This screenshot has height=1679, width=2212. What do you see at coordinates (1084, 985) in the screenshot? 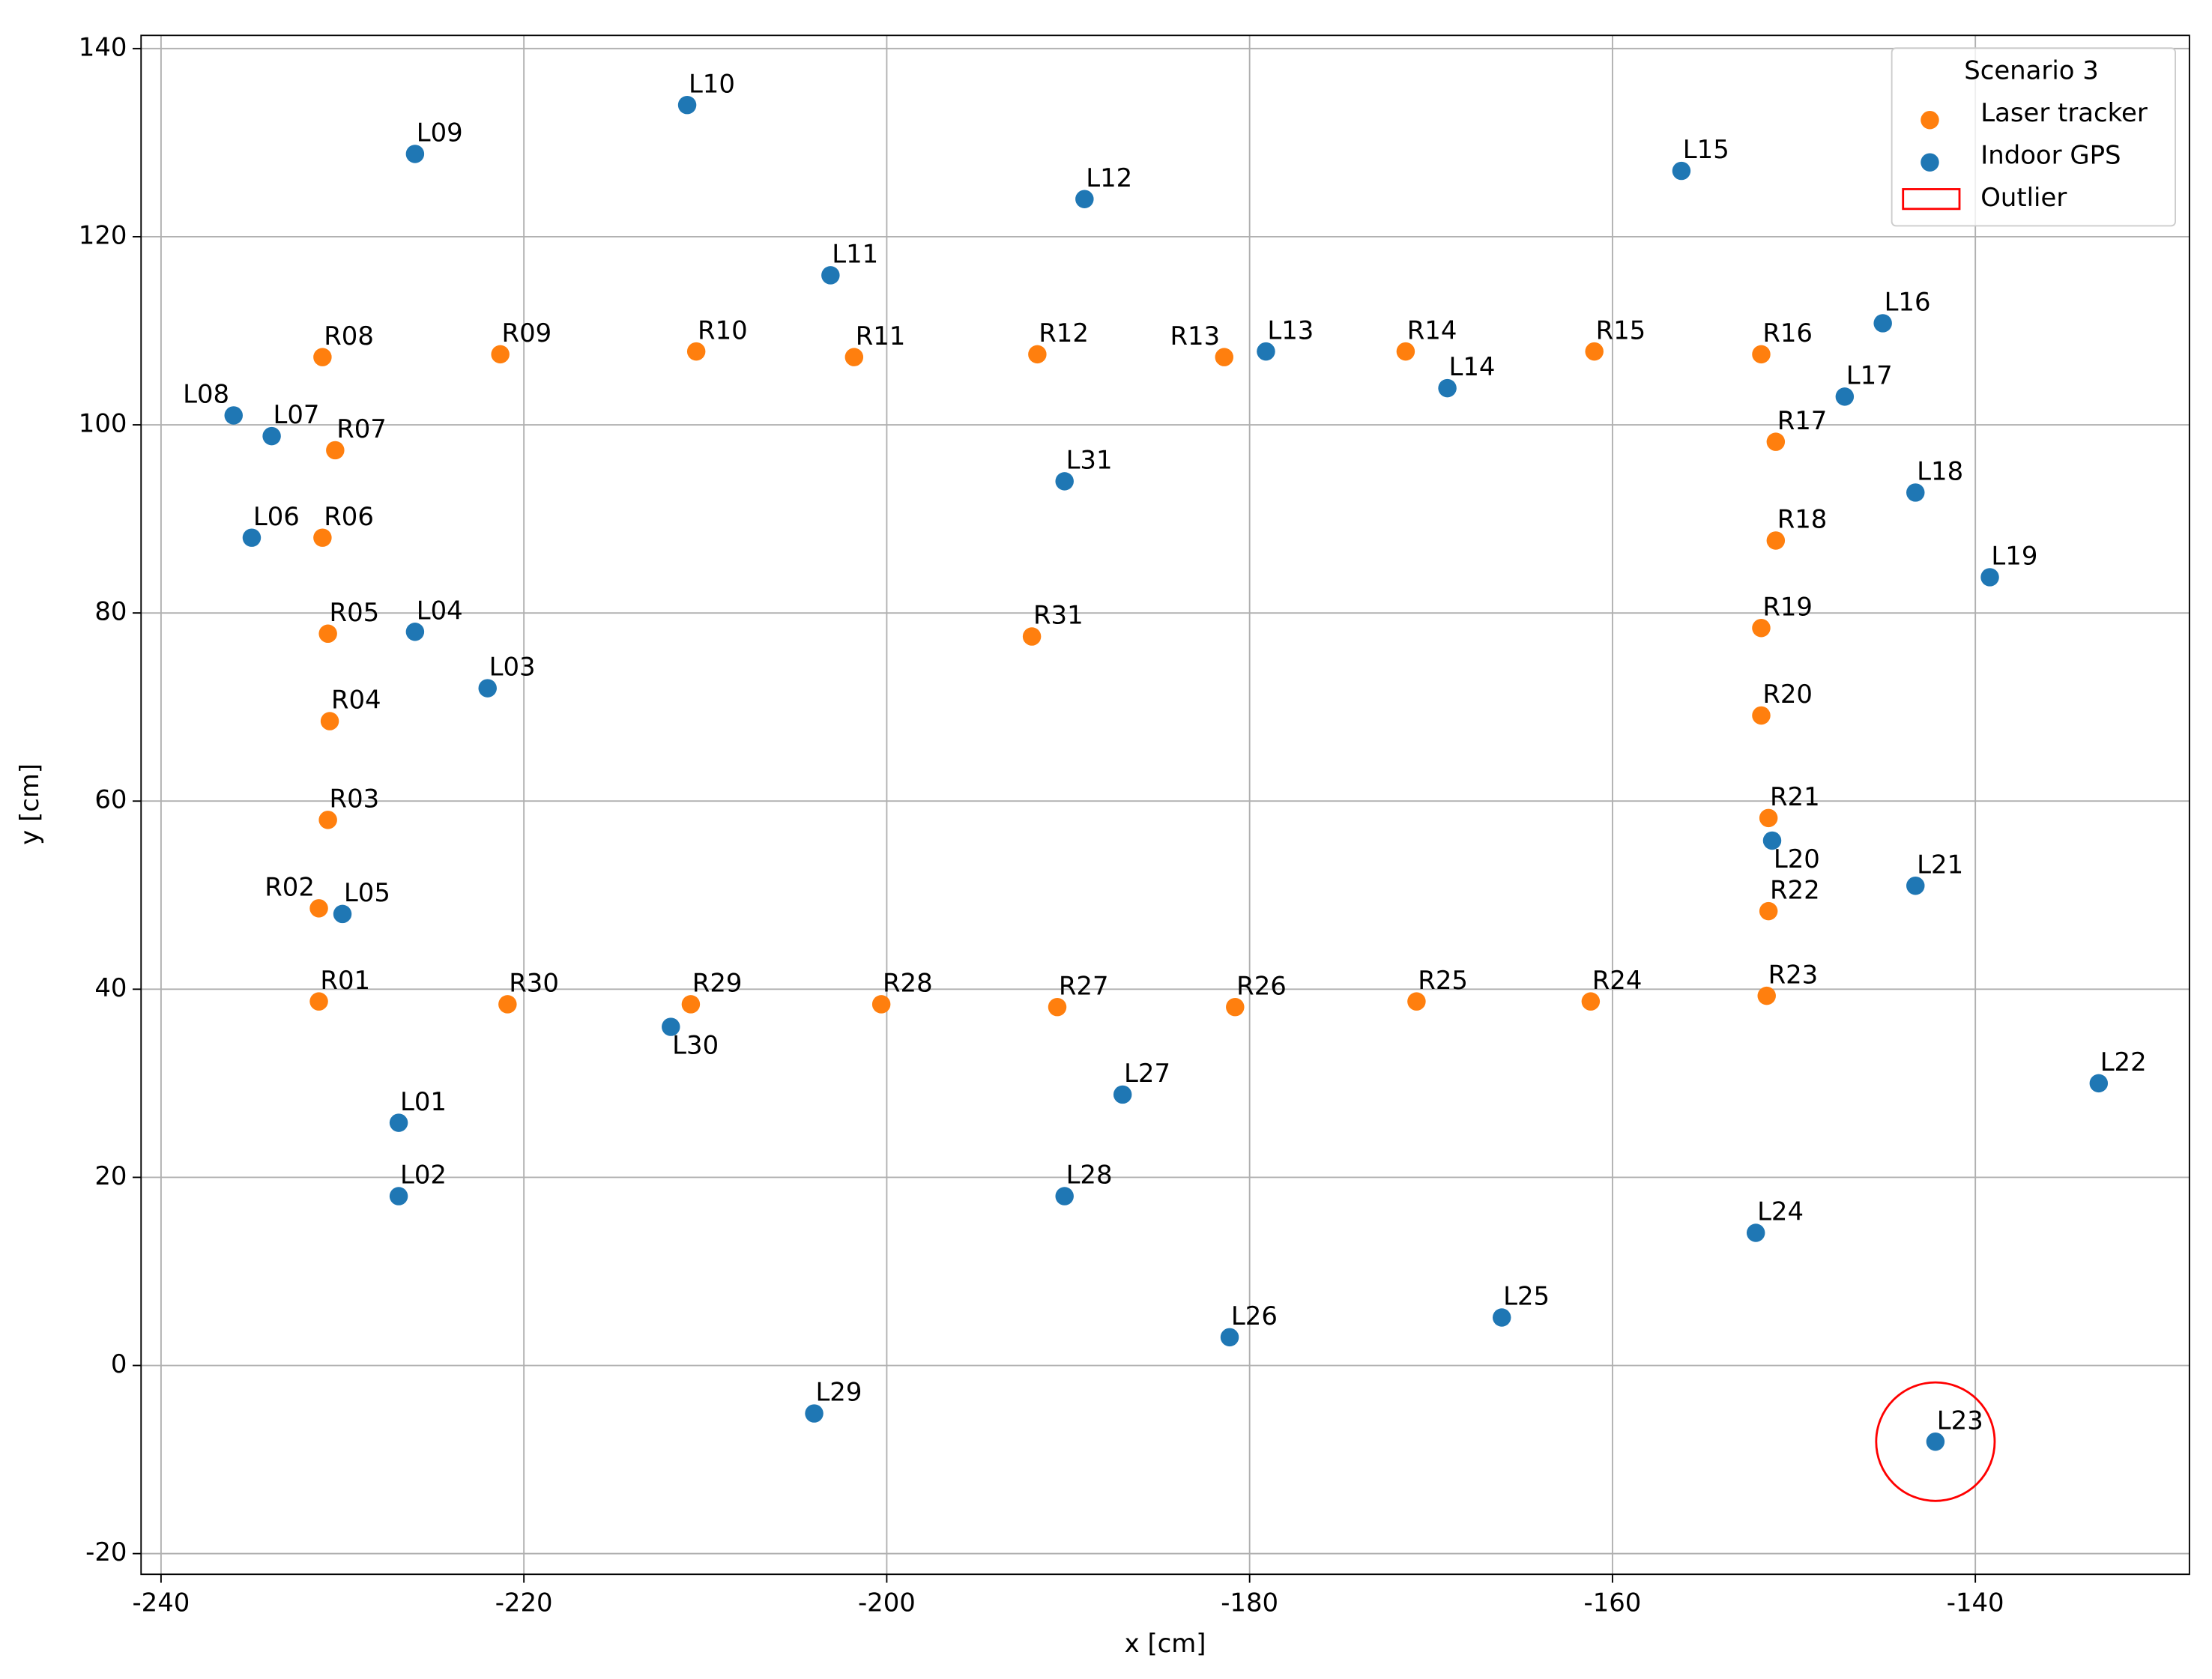
I see `point-label: R27` at bounding box center [1084, 985].